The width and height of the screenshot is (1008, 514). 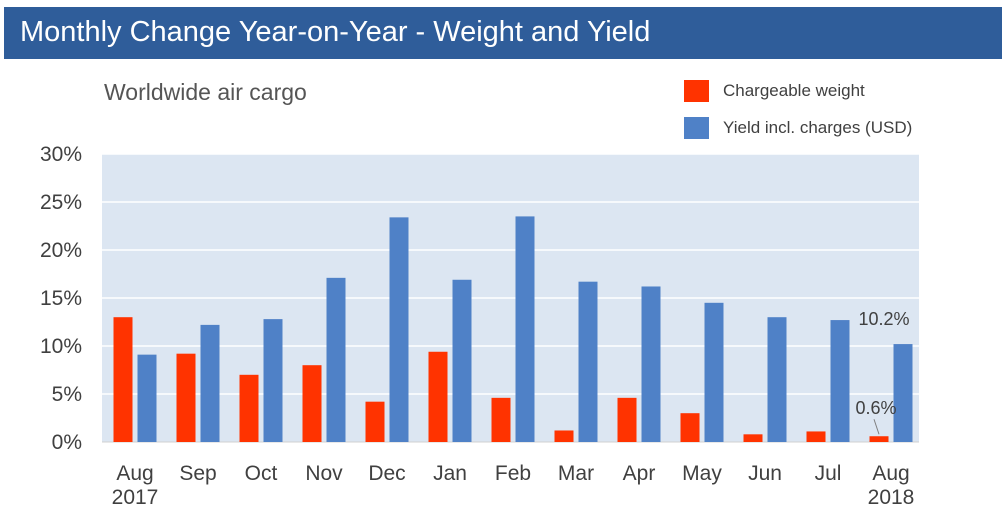 What do you see at coordinates (702, 473) in the screenshot?
I see `x-tick-label: May` at bounding box center [702, 473].